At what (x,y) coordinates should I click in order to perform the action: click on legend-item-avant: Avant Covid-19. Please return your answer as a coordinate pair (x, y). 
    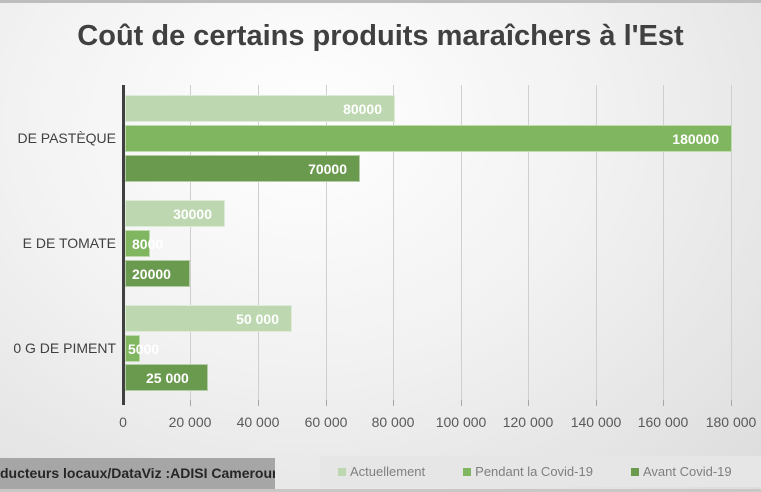
    Looking at the image, I should click on (681, 471).